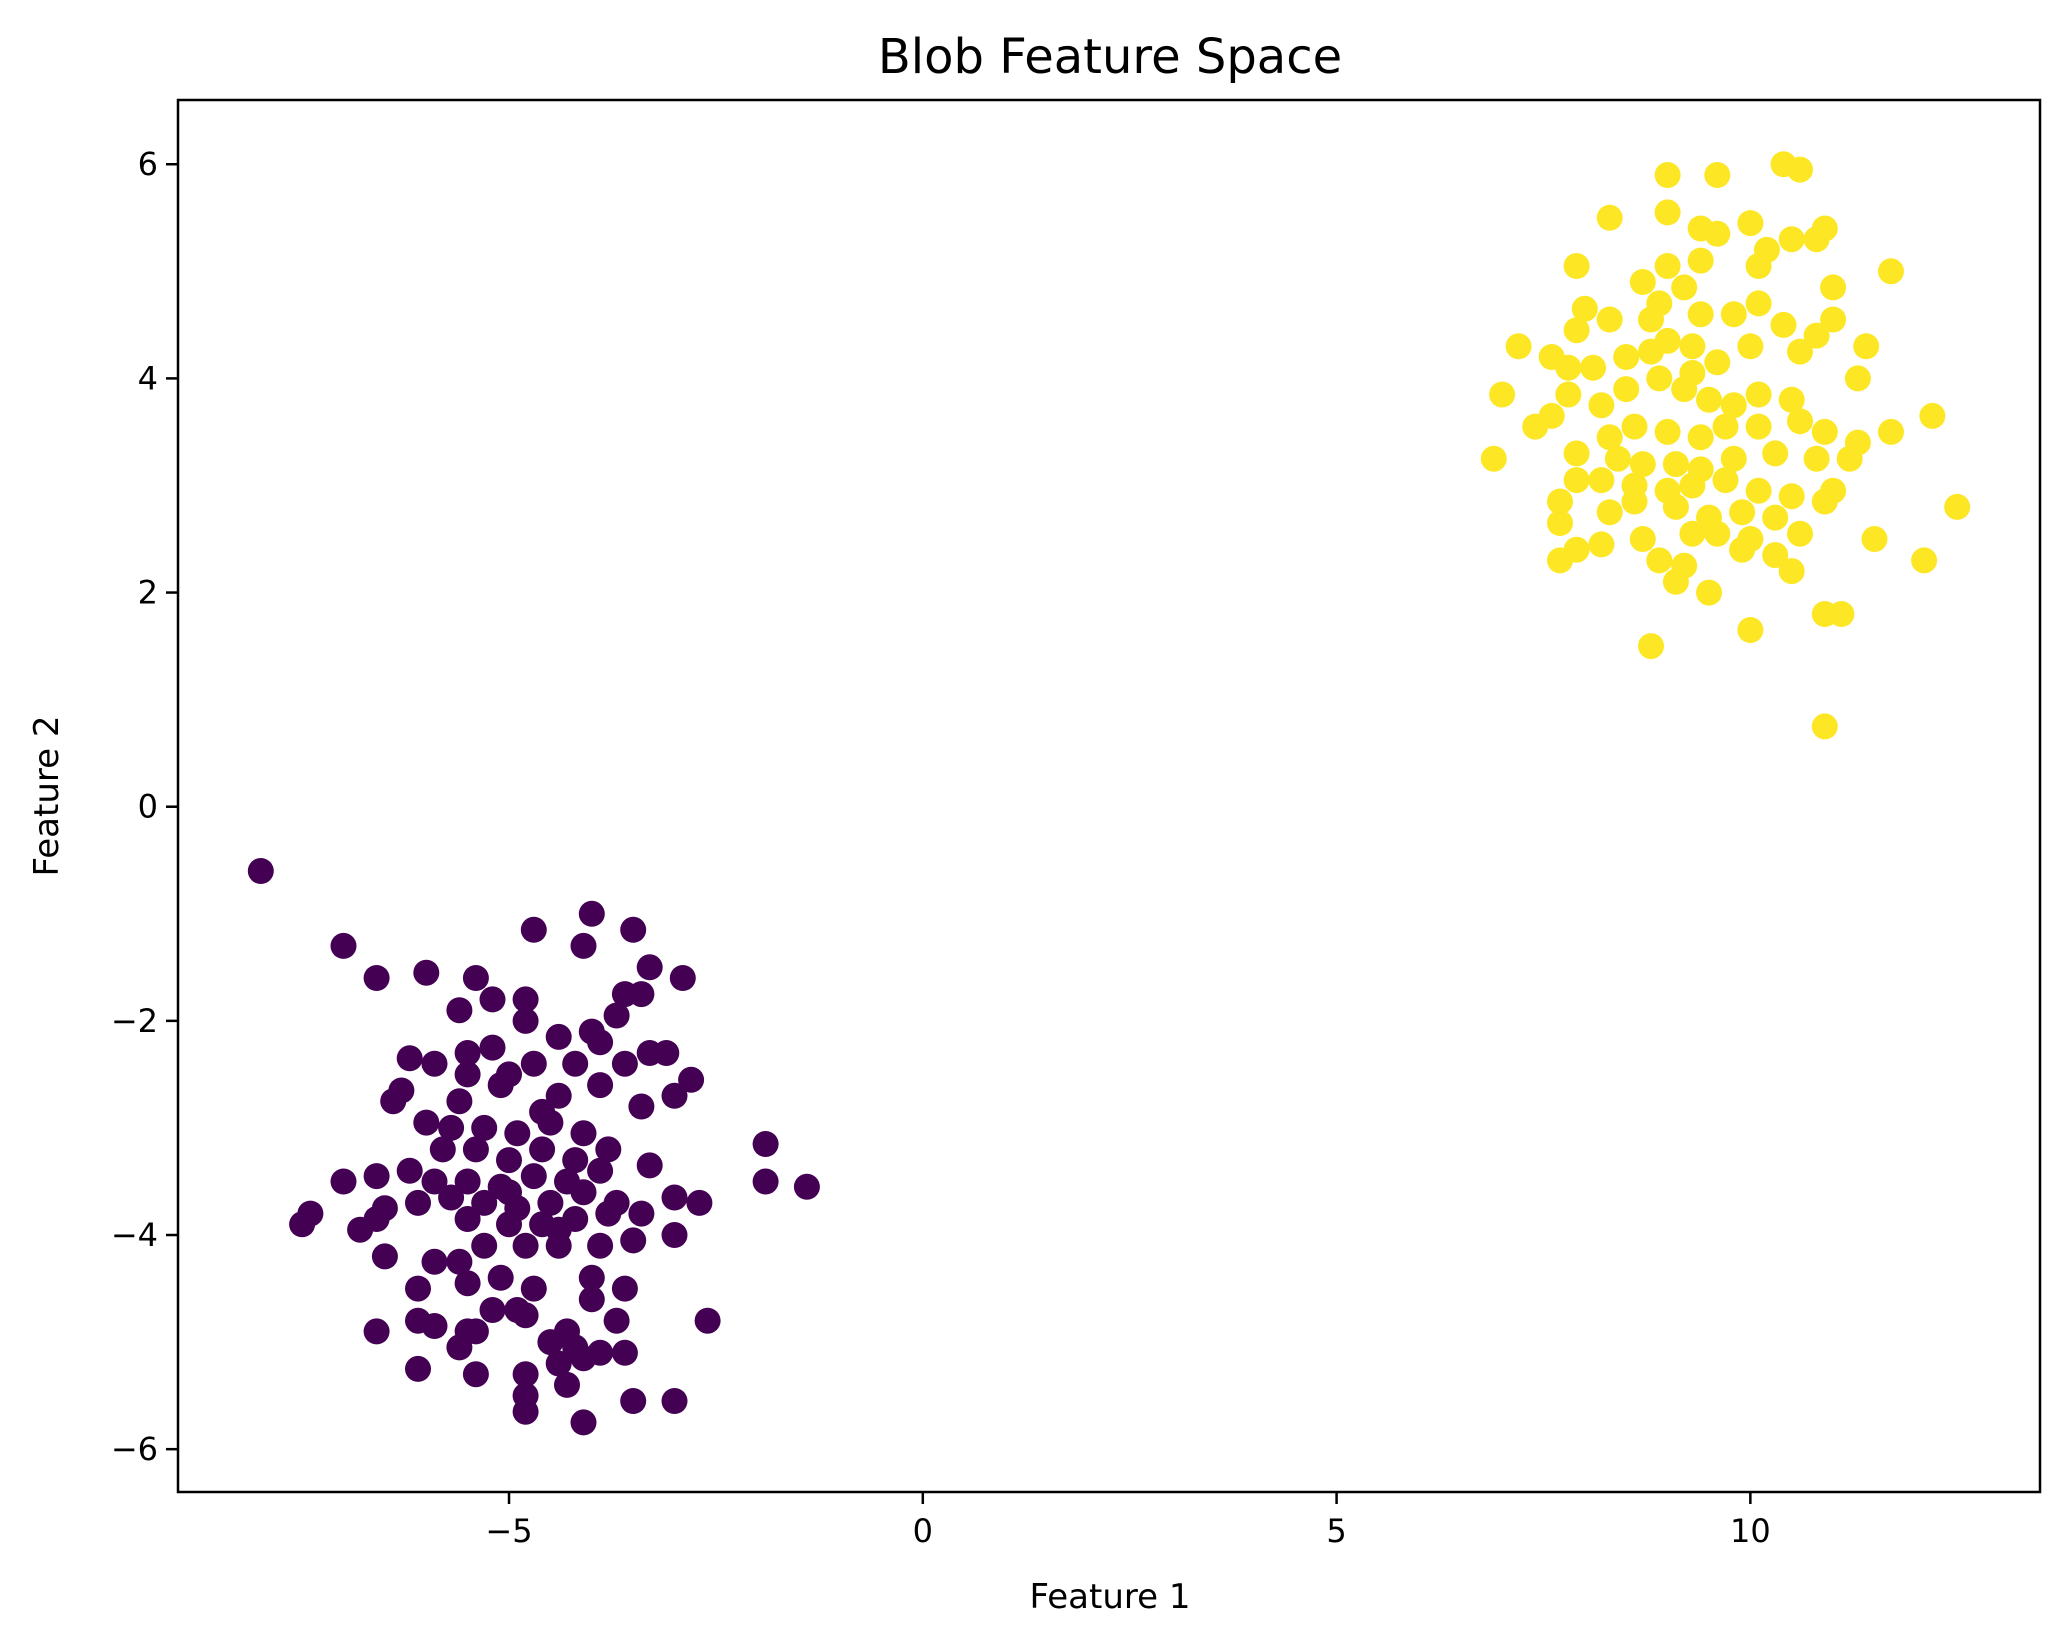  I want to click on x-axis: −5 0 5 10, so click(1128, 1521).